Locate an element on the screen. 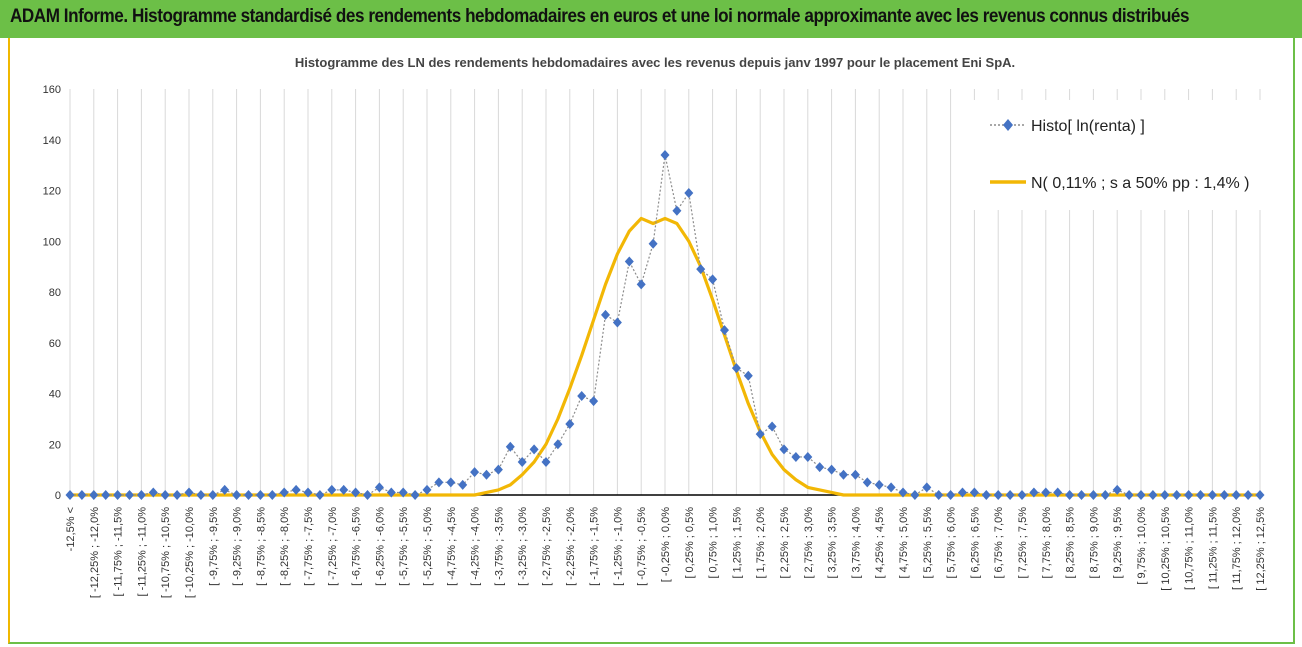 This screenshot has width=1302, height=647. y-tick-label: 20 is located at coordinates (55, 445).